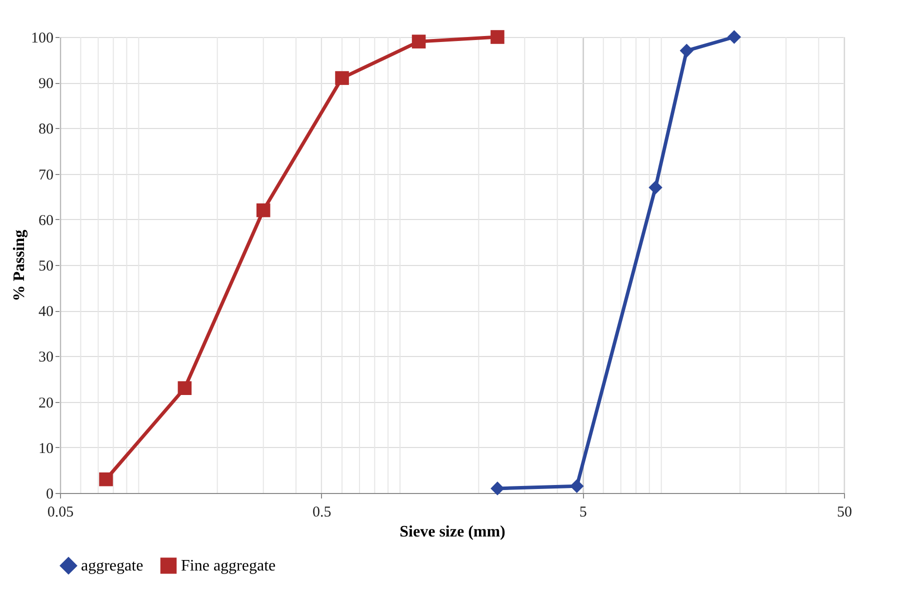 Image resolution: width=917 pixels, height=613 pixels. Describe the element at coordinates (228, 566) in the screenshot. I see `legend-label: Fine aggregate` at that location.